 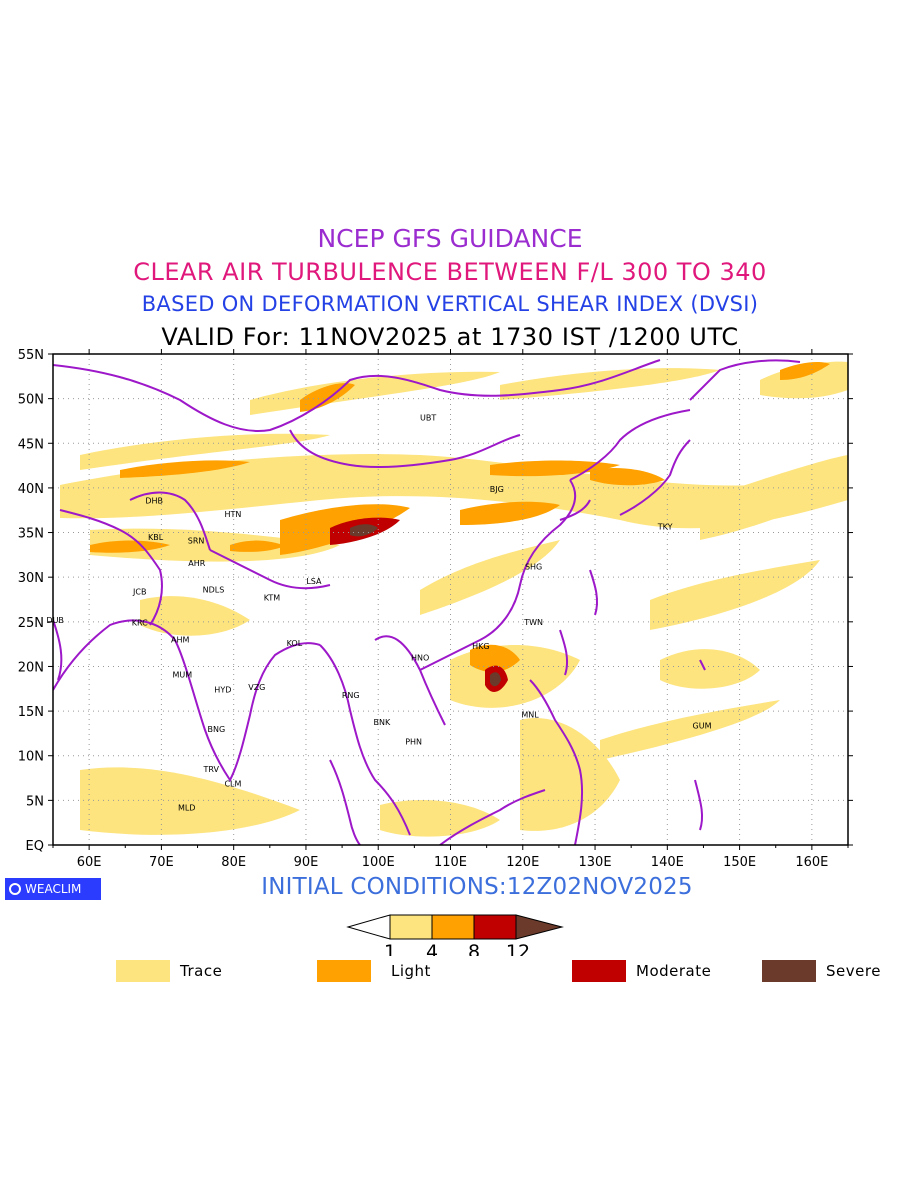 What do you see at coordinates (187, 808) in the screenshot?
I see `city-label-mld: MLD` at bounding box center [187, 808].